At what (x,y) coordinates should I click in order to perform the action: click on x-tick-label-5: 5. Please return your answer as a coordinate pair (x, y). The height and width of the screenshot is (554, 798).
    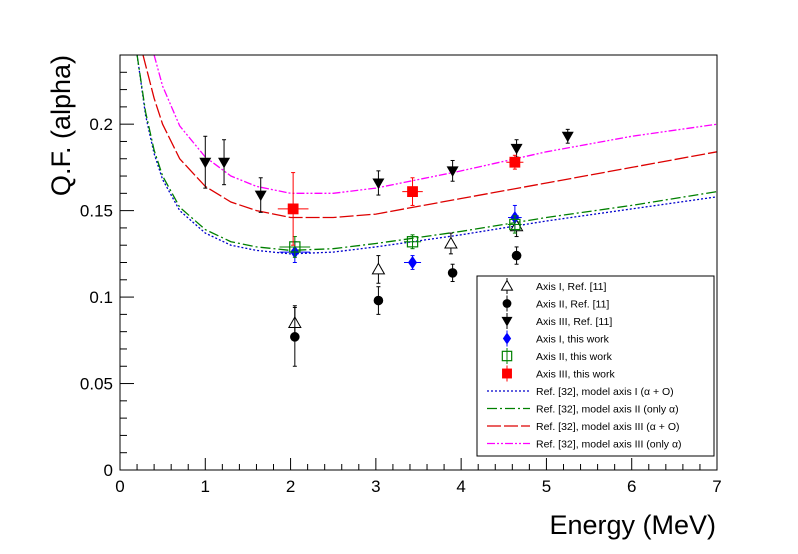
    Looking at the image, I should click on (546, 486).